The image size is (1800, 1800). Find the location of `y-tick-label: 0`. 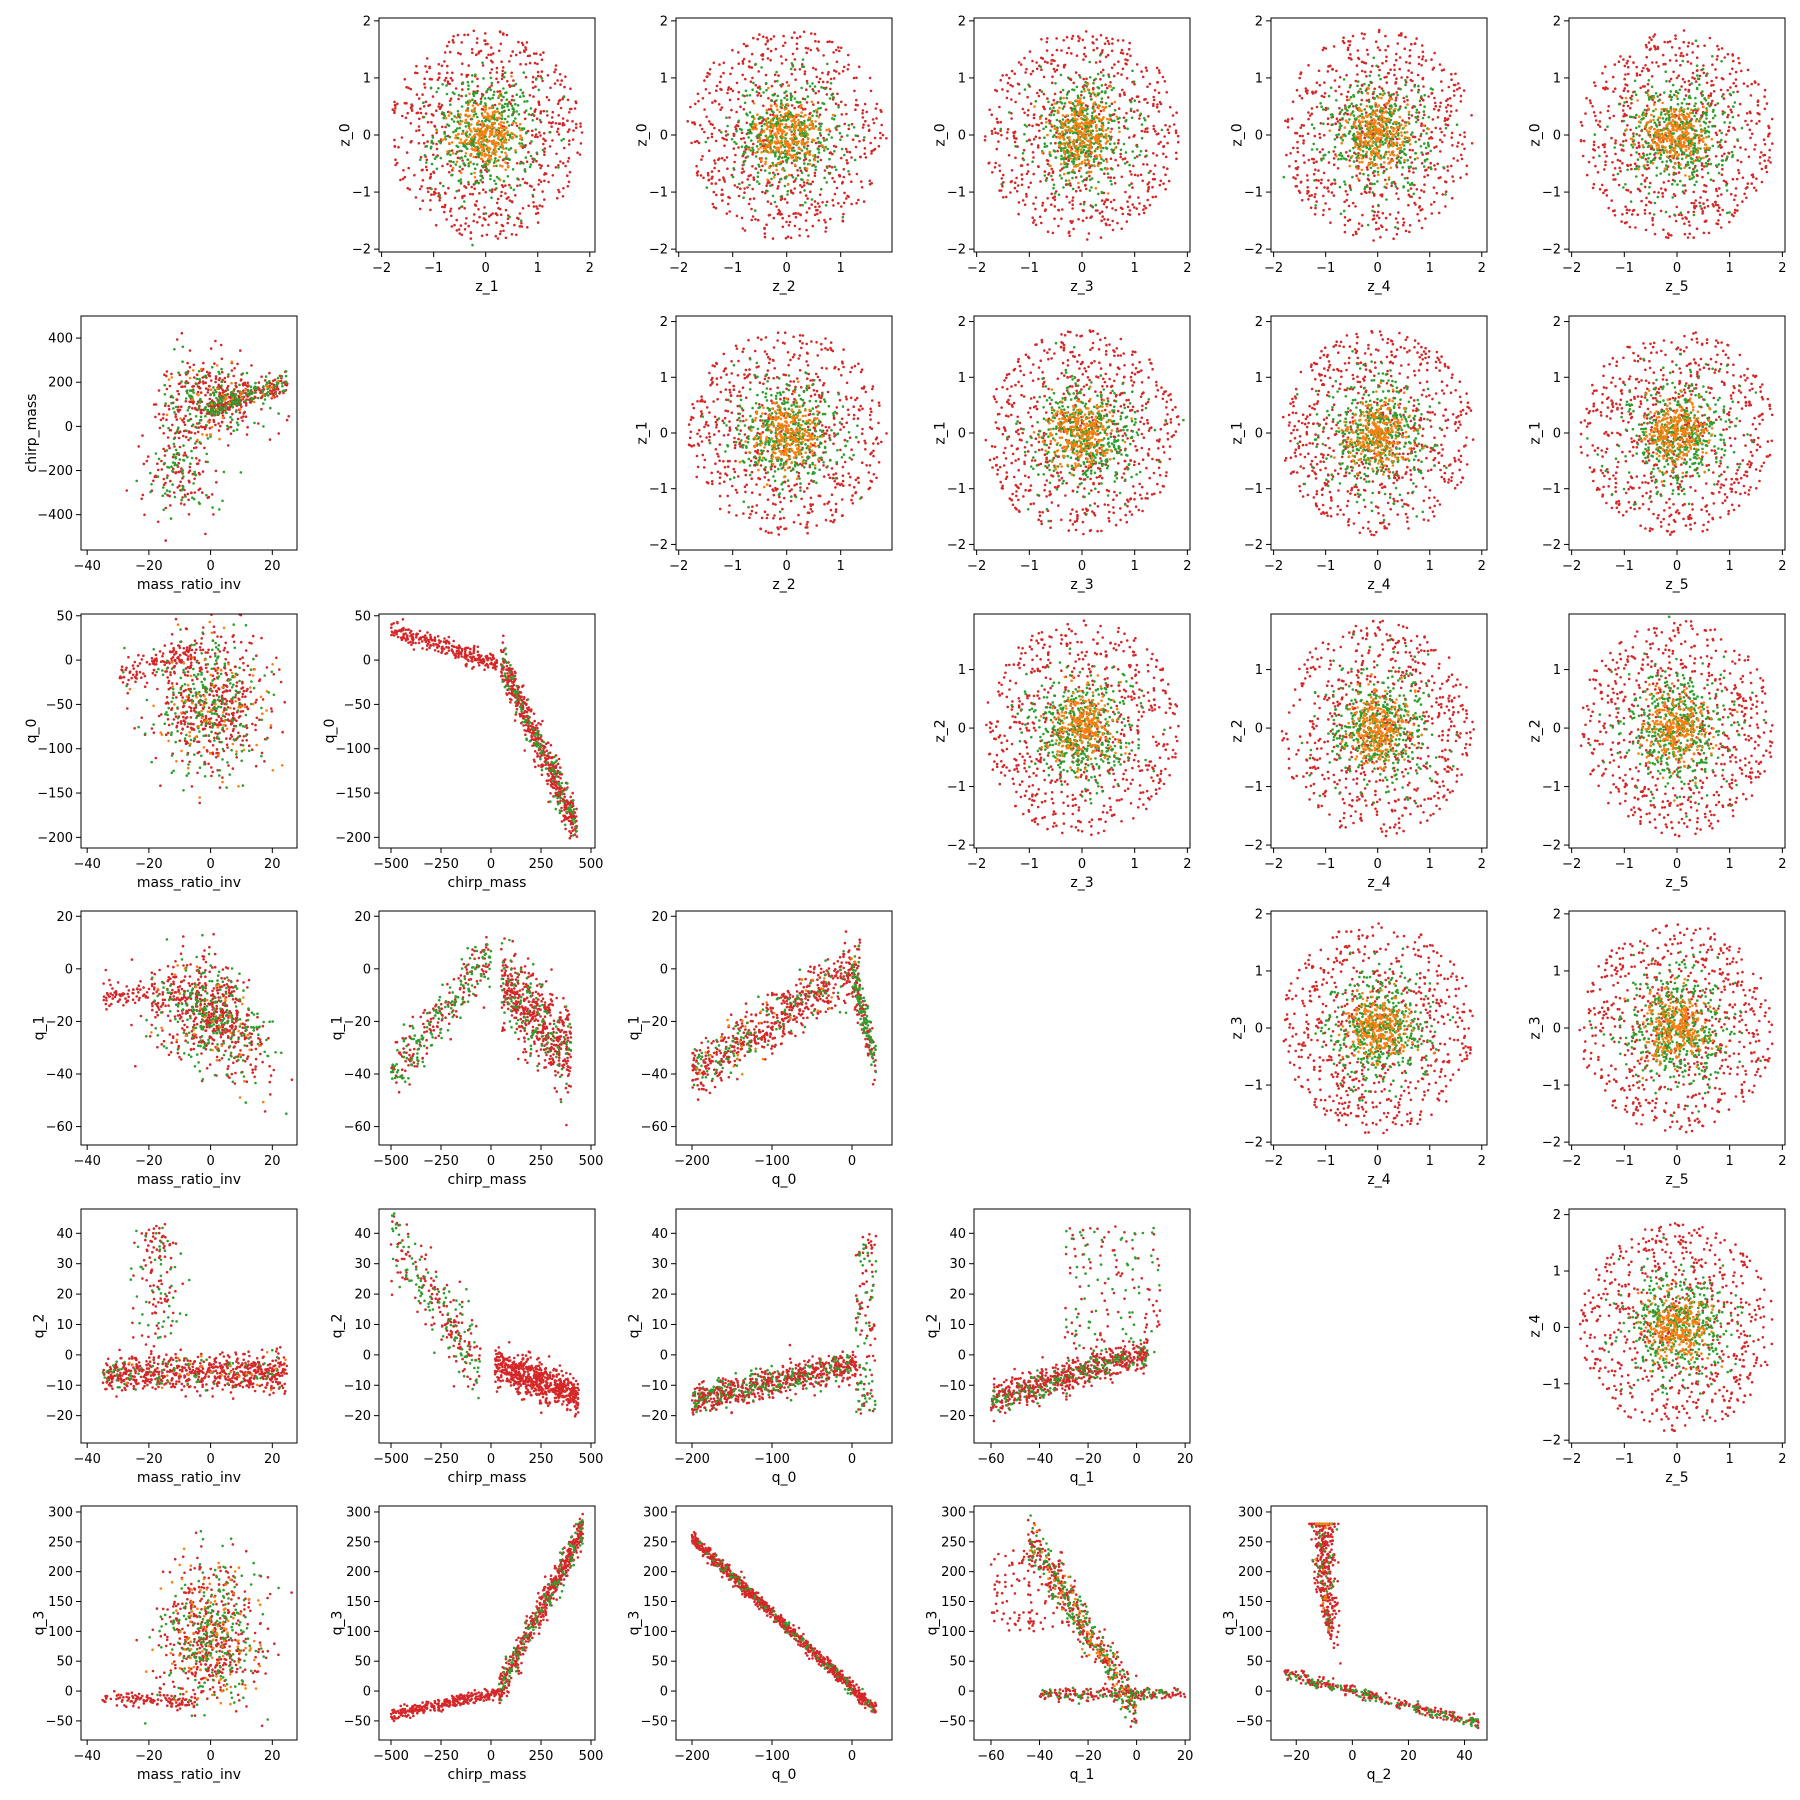

y-tick-label: 0 is located at coordinates (962, 136).